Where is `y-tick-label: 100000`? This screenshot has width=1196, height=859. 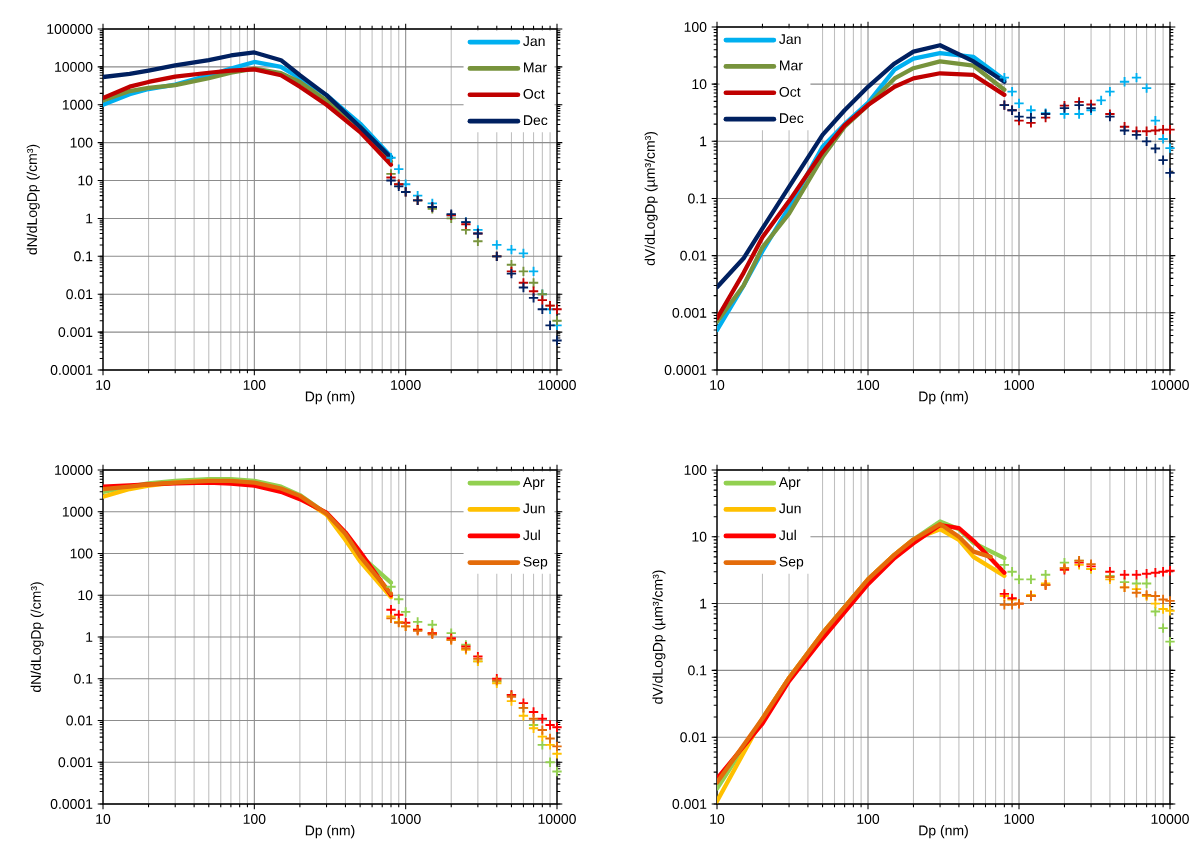 y-tick-label: 100000 is located at coordinates (70, 29).